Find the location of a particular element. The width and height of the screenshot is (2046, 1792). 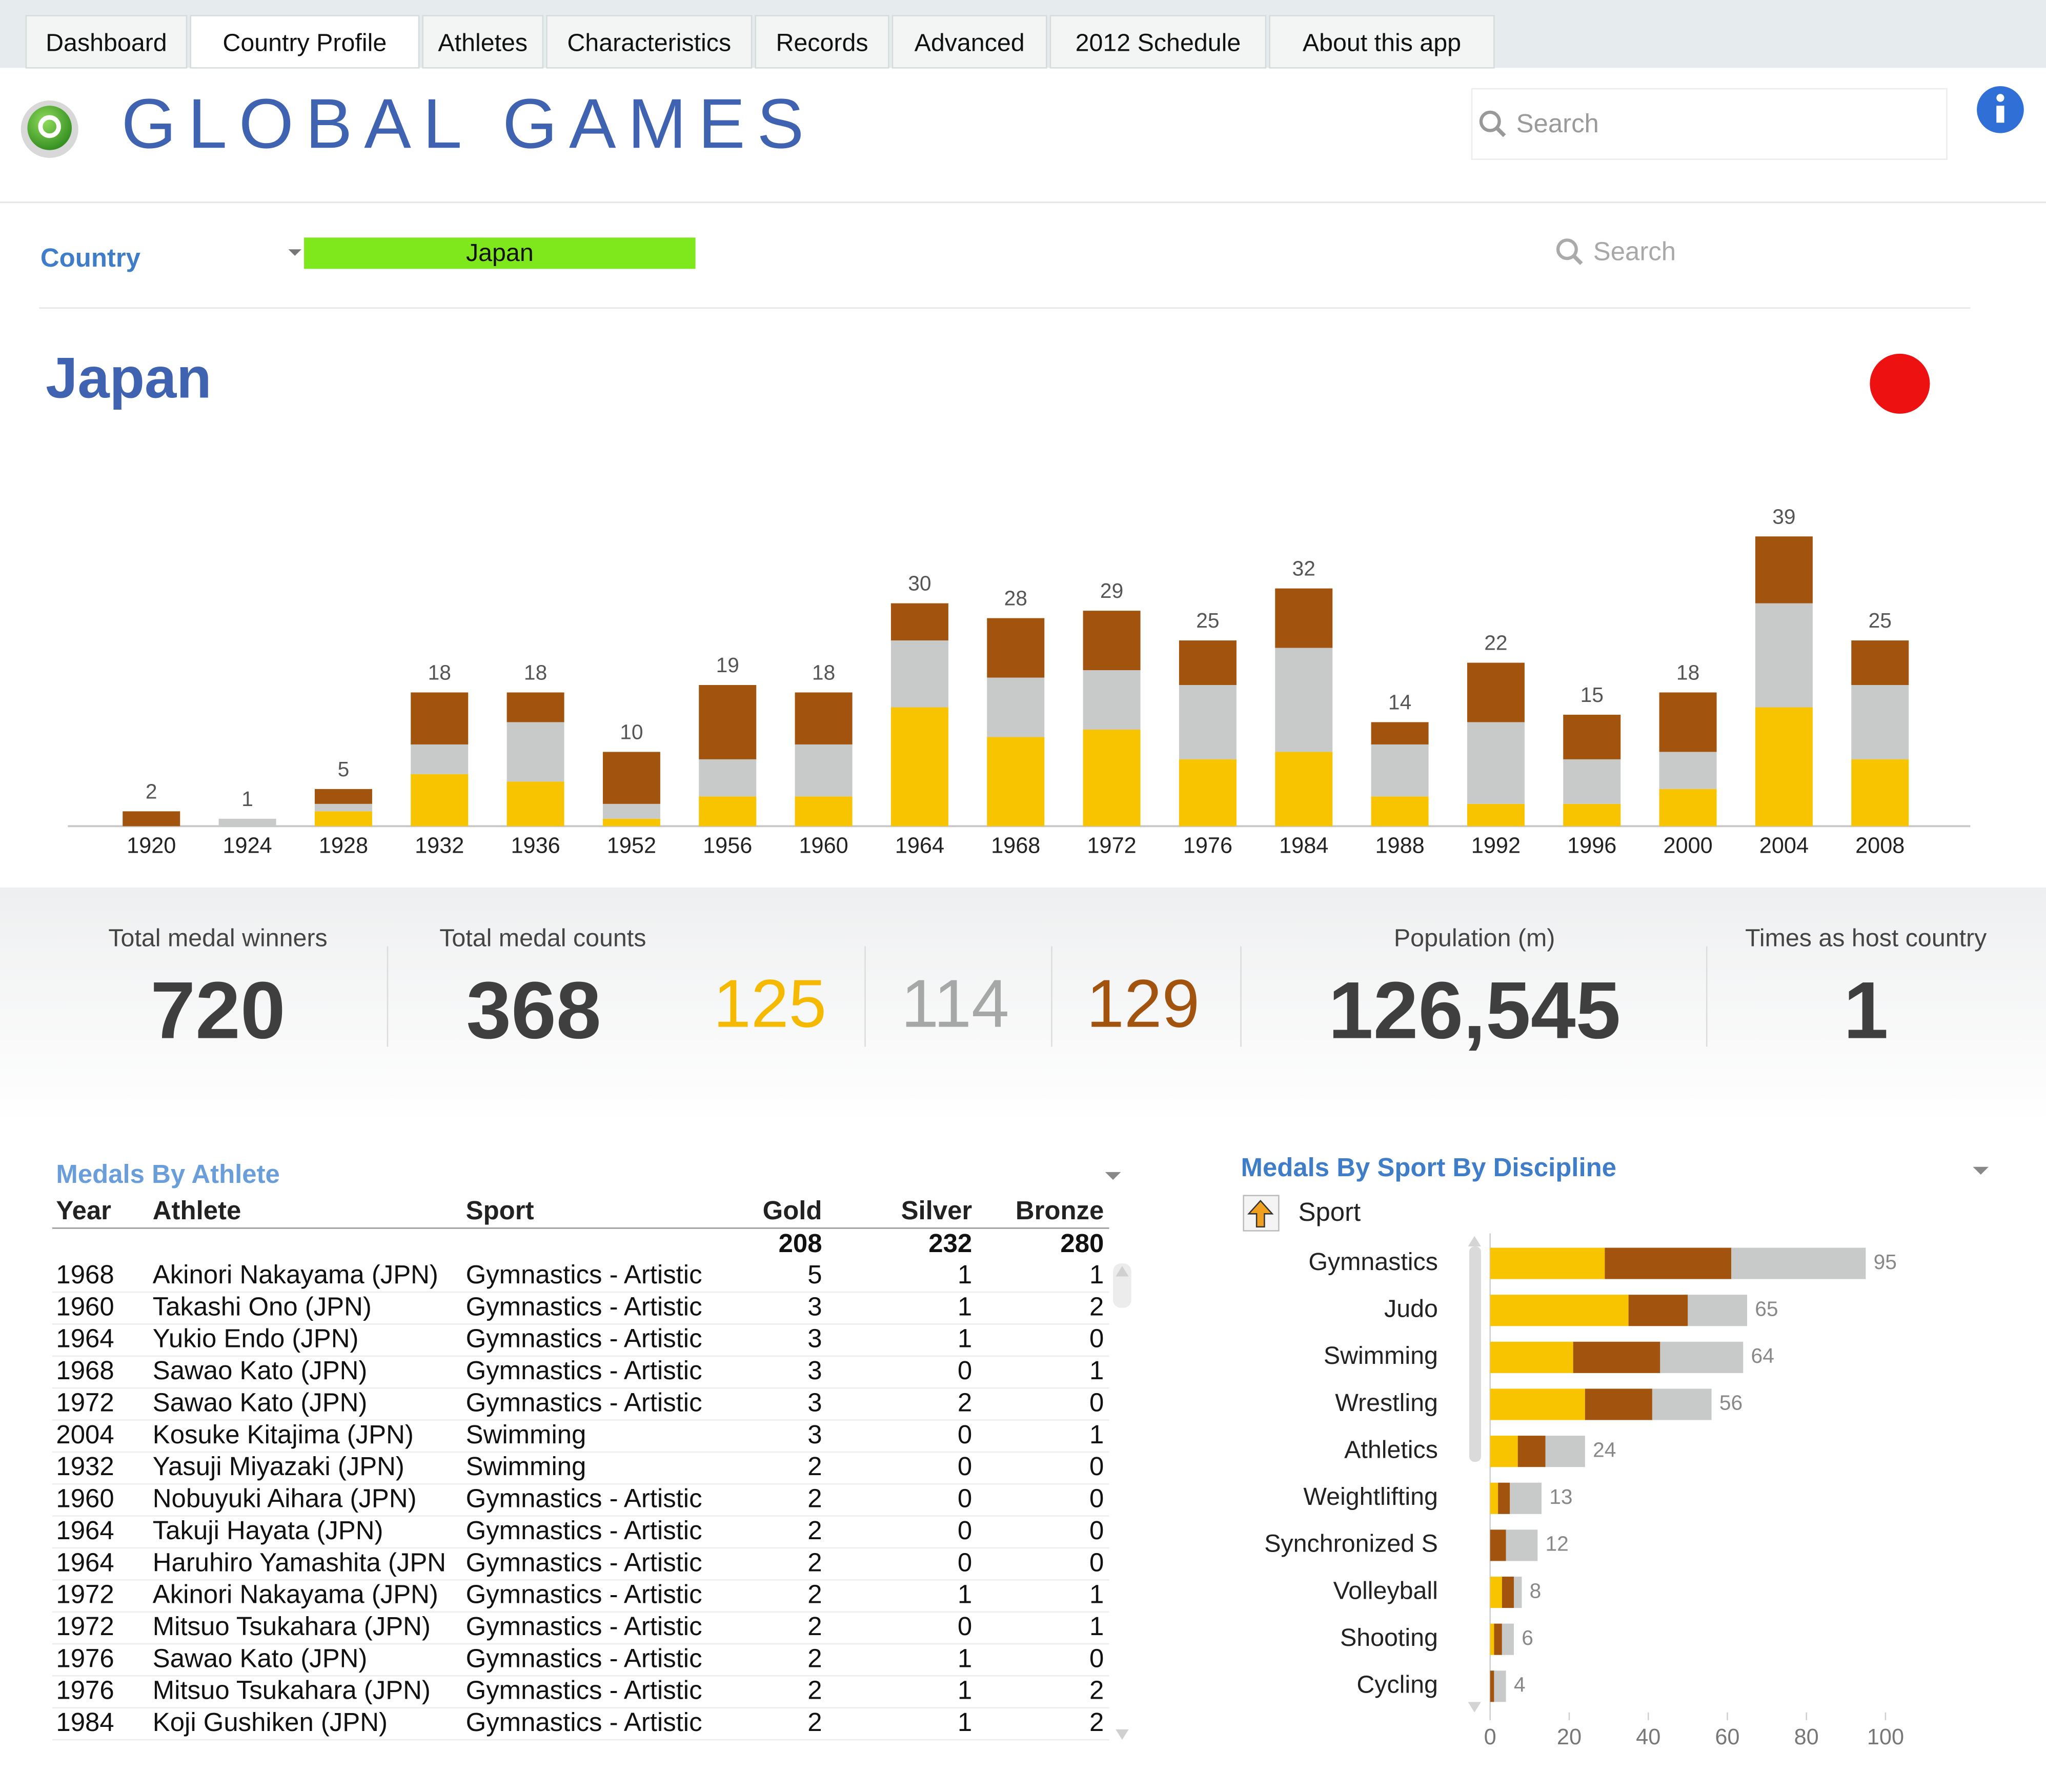

filter-search: Search is located at coordinates (1634, 251).